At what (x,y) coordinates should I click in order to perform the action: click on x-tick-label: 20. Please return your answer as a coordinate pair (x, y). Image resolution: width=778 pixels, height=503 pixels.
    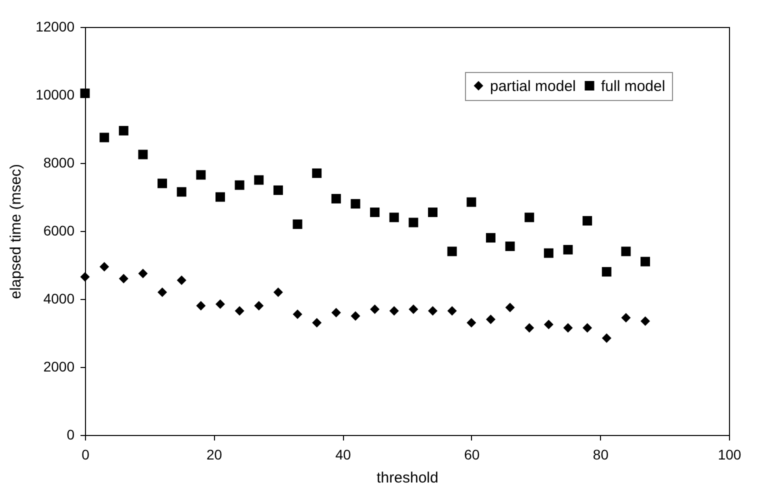
    Looking at the image, I should click on (214, 454).